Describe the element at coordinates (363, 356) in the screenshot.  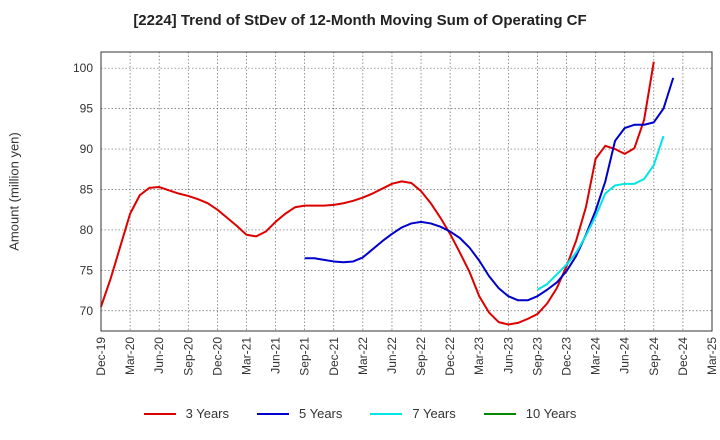
I see `x-tick-label: Mar-22` at that location.